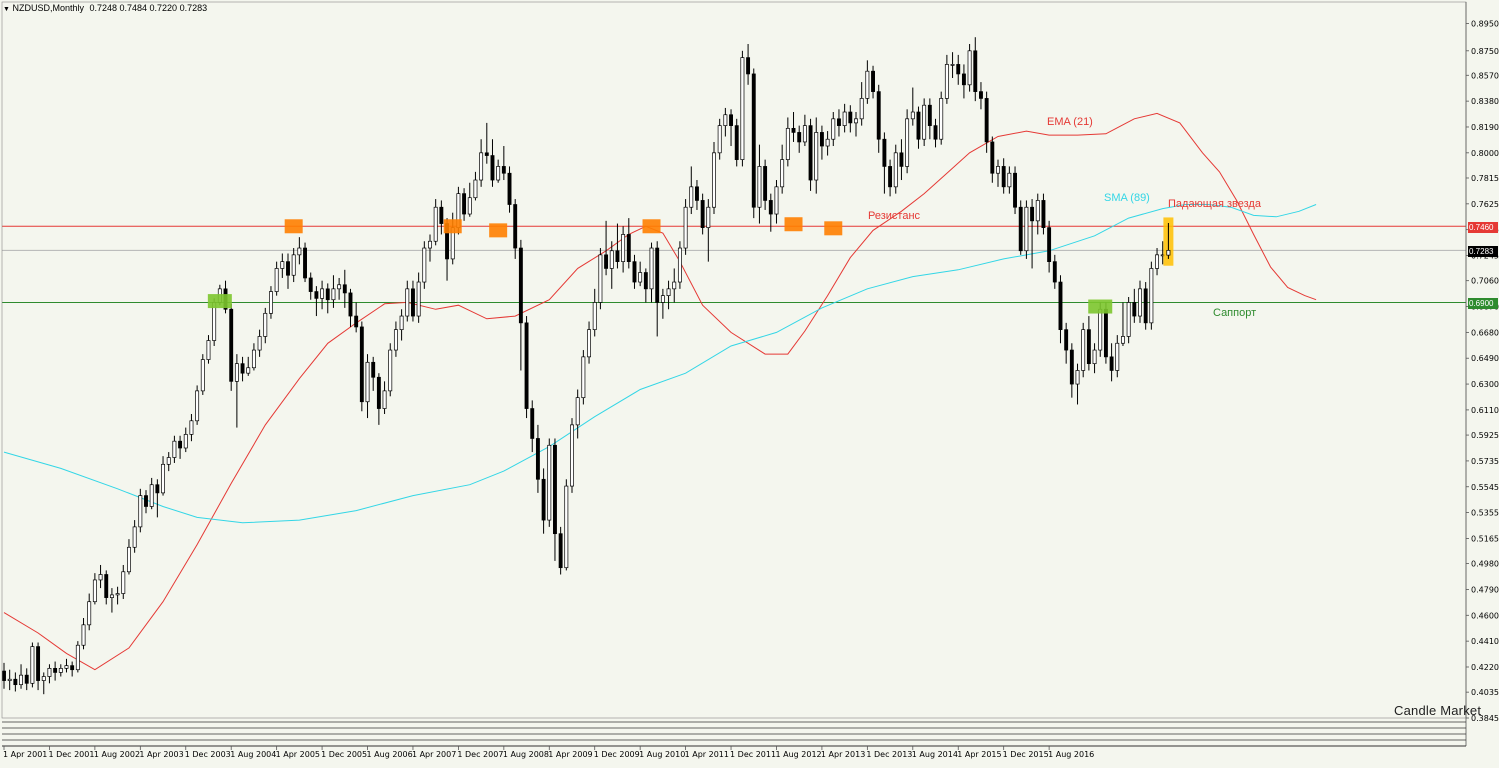 The height and width of the screenshot is (768, 1499). Describe the element at coordinates (894, 216) in the screenshot. I see `resistance-label: Резистанс` at that location.